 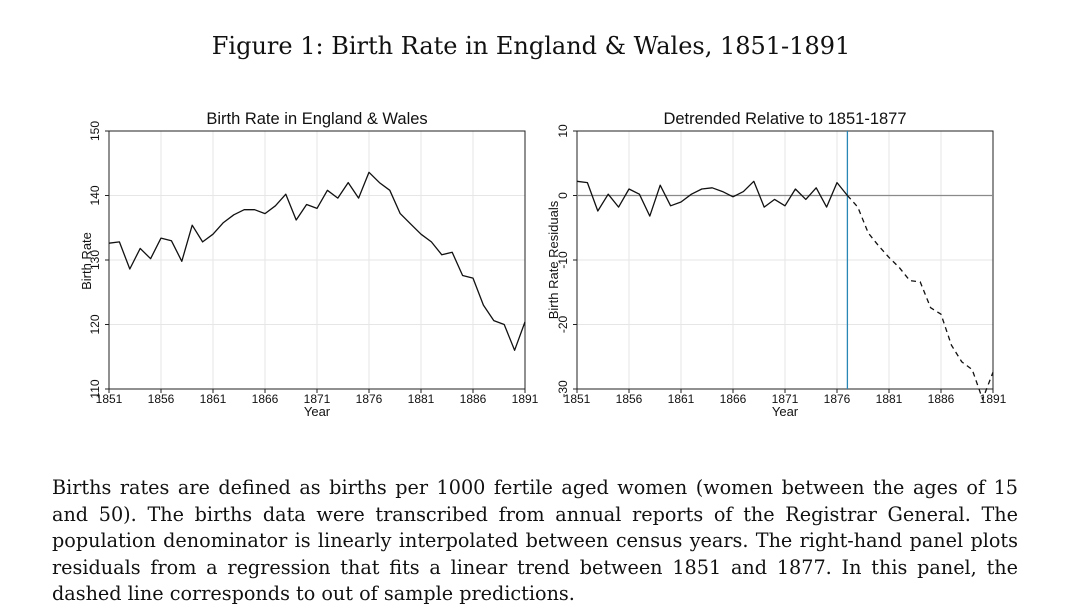 What do you see at coordinates (920, 297) in the screenshot?
I see `series-line-dashed` at bounding box center [920, 297].